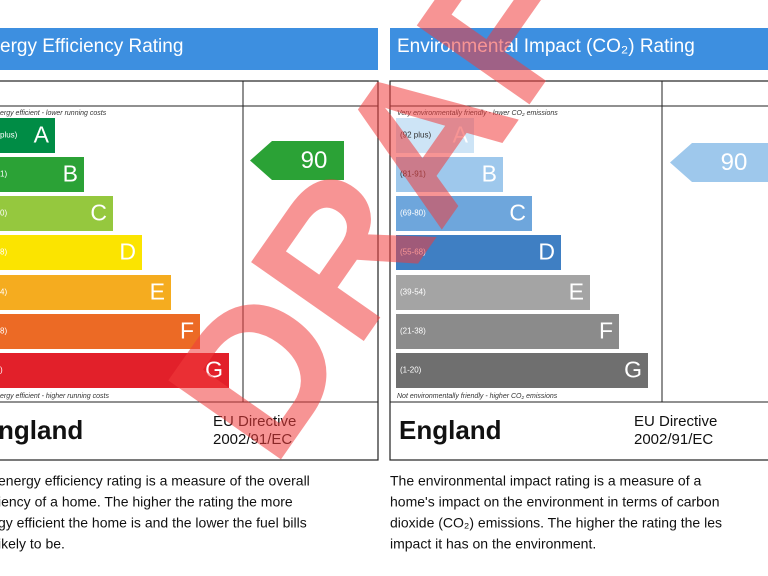 This screenshot has width=768, height=576. Describe the element at coordinates (3, 292) in the screenshot. I see `band-range: 4)` at that location.